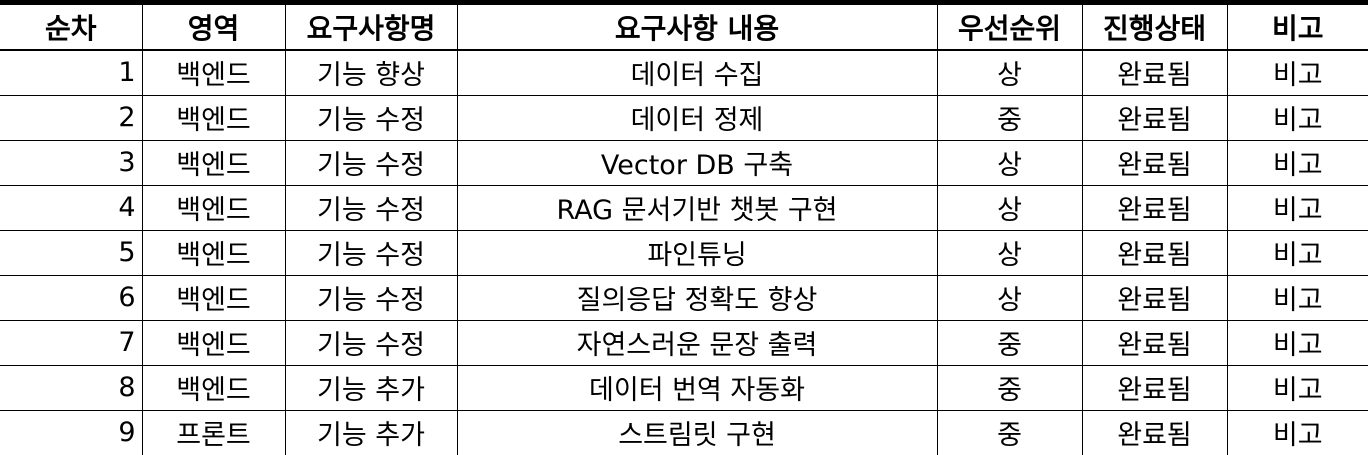  Describe the element at coordinates (71, 208) in the screenshot. I see `cell-seq: 4` at that location.